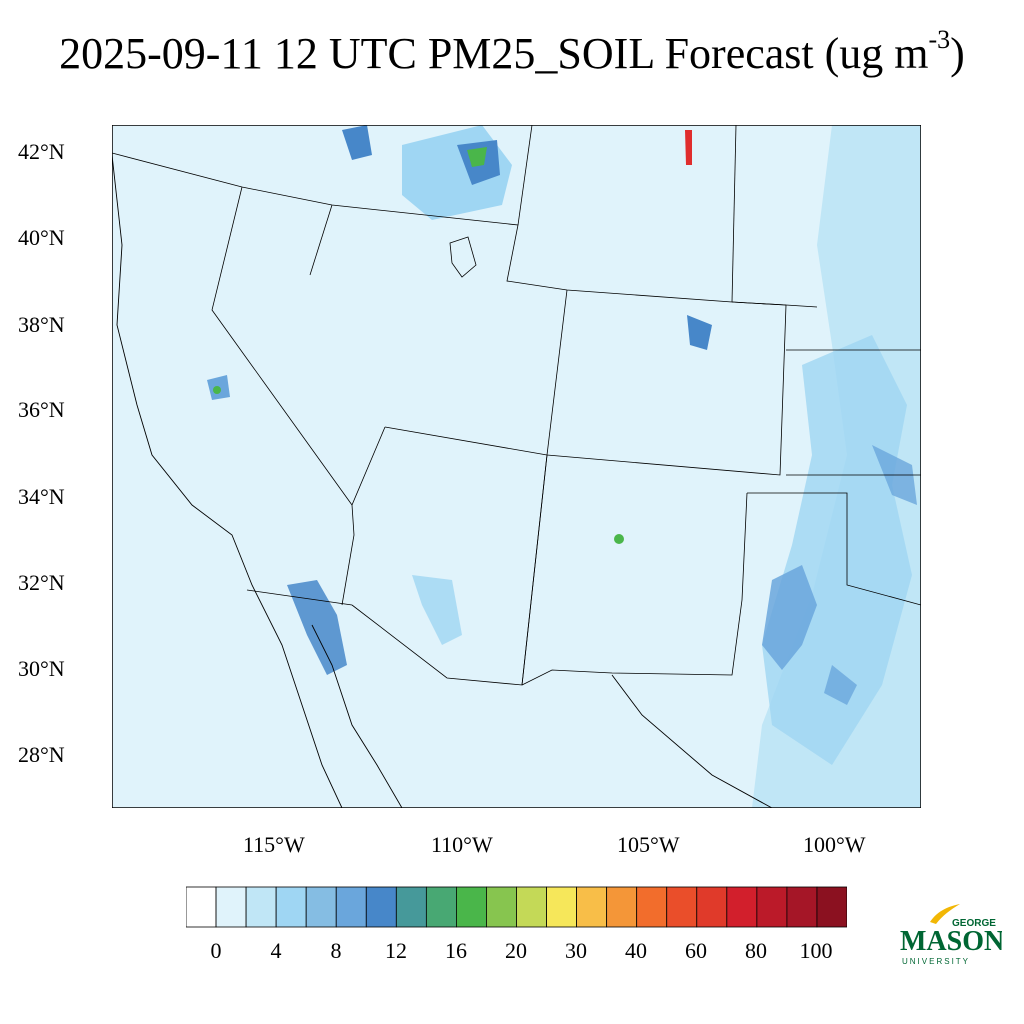  I want to click on colorbar-label: 0, so click(216, 950).